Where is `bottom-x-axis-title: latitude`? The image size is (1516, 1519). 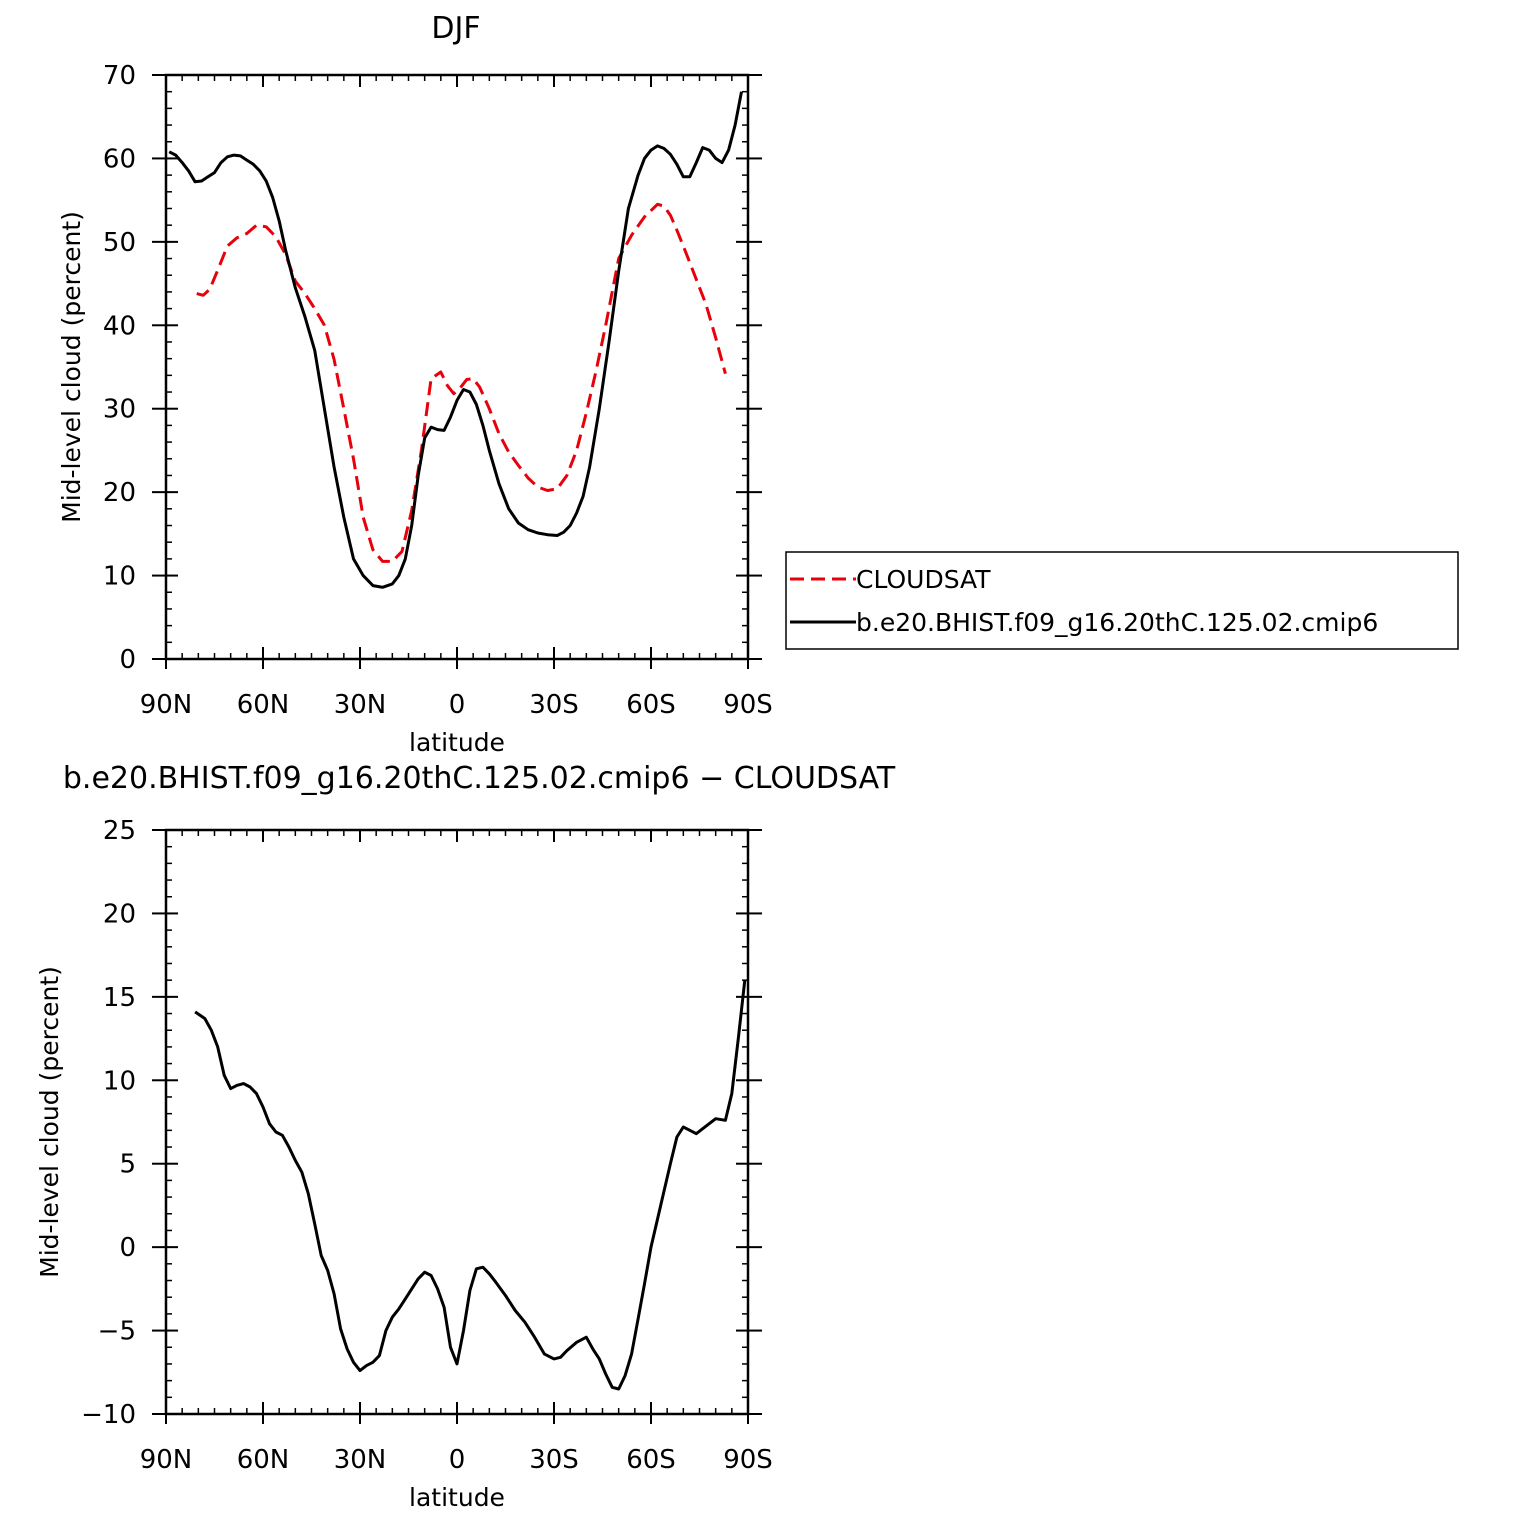 bottom-x-axis-title: latitude is located at coordinates (457, 1497).